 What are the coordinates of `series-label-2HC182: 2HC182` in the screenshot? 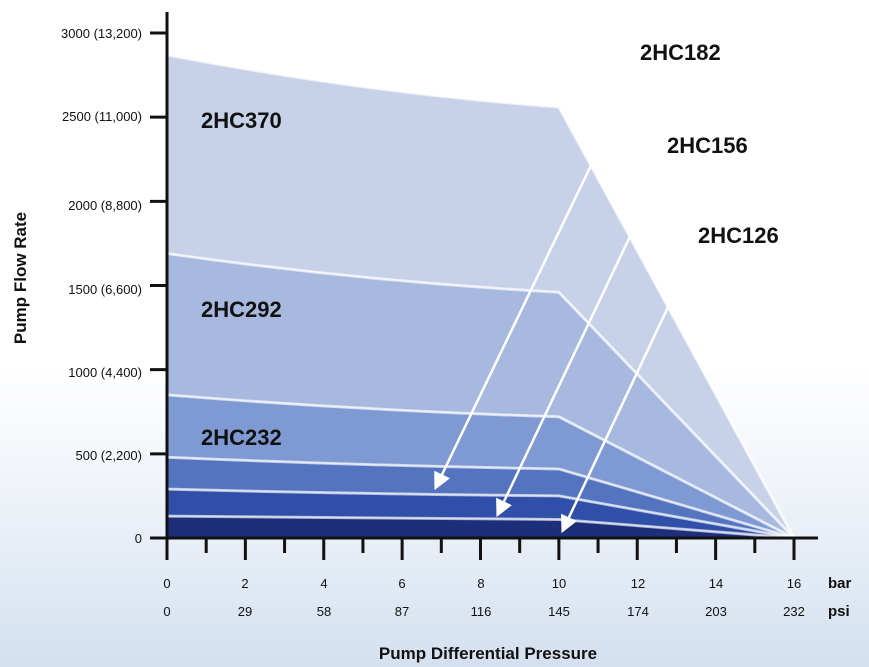 It's located at (680, 52).